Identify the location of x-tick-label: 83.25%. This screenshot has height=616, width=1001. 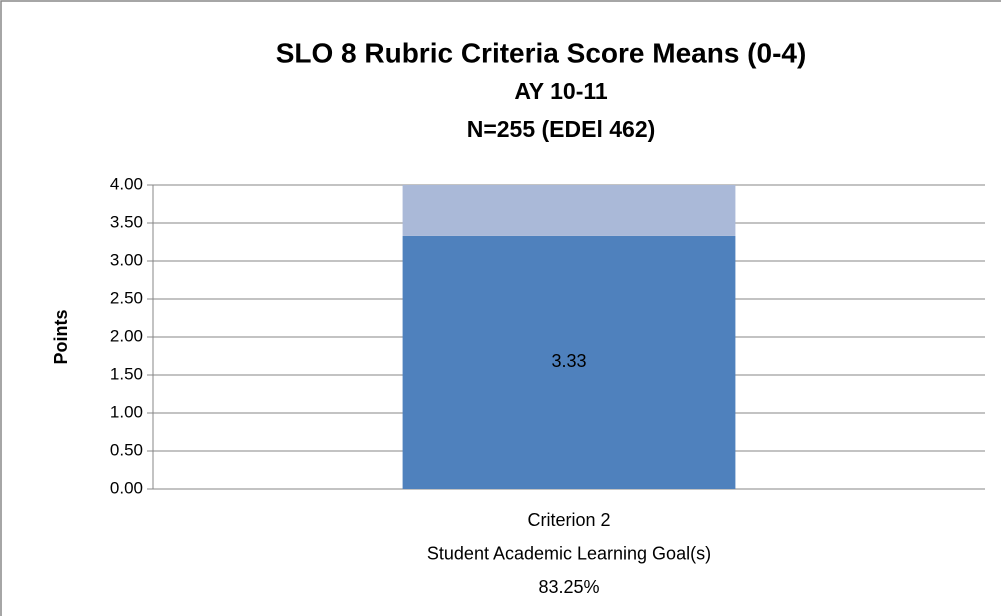
(568, 587).